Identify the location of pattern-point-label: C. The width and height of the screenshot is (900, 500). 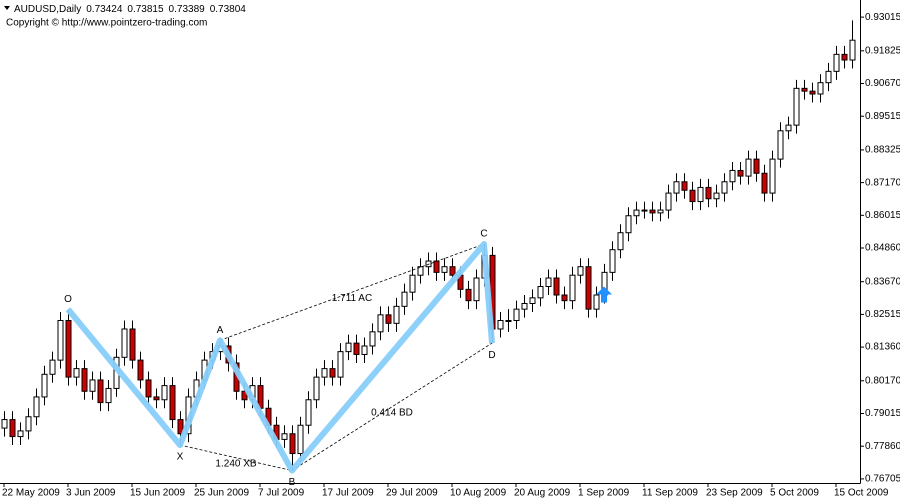
(483, 234).